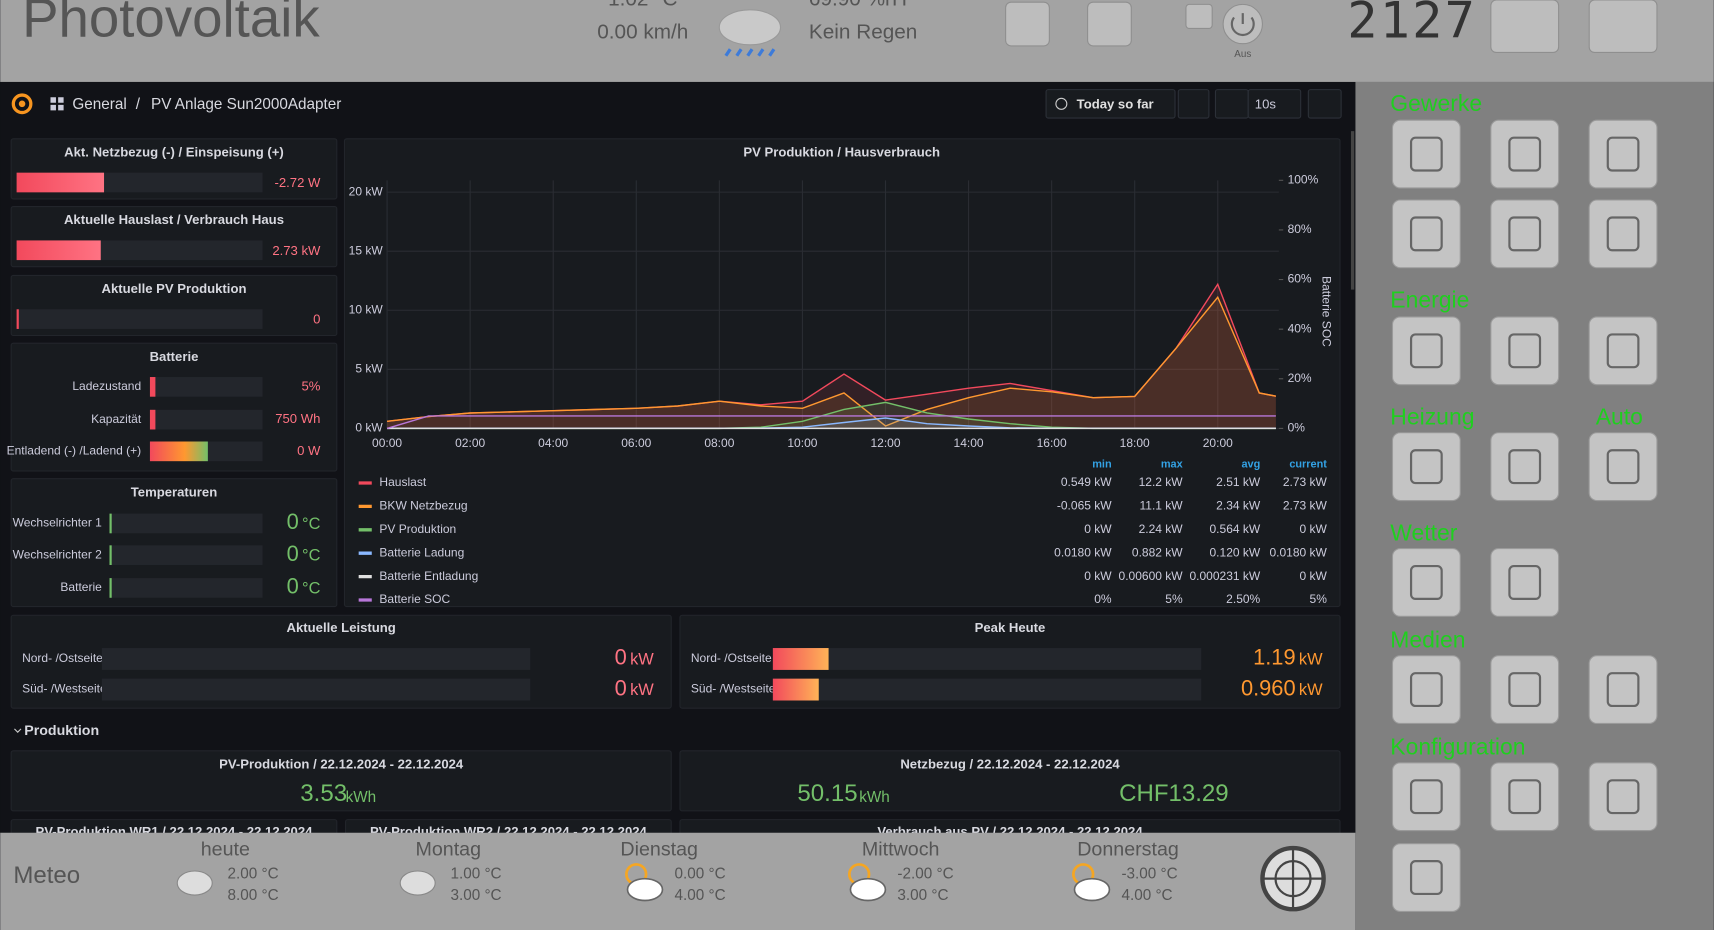  I want to click on legend-stat: 0.564 kW, so click(1234, 529).